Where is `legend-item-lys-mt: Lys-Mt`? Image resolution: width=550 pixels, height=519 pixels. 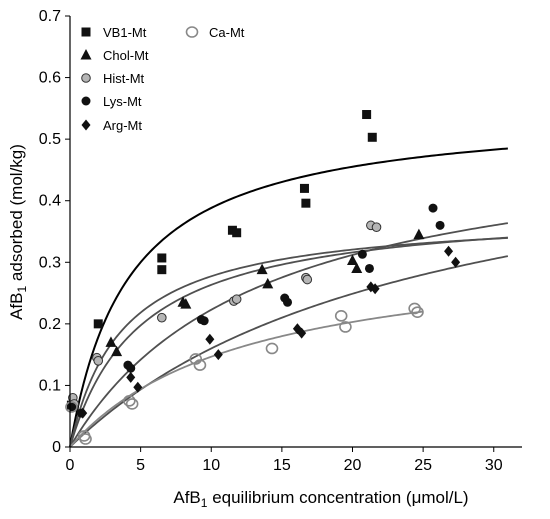
legend-item-lys-mt: Lys-Mt is located at coordinates (111, 101).